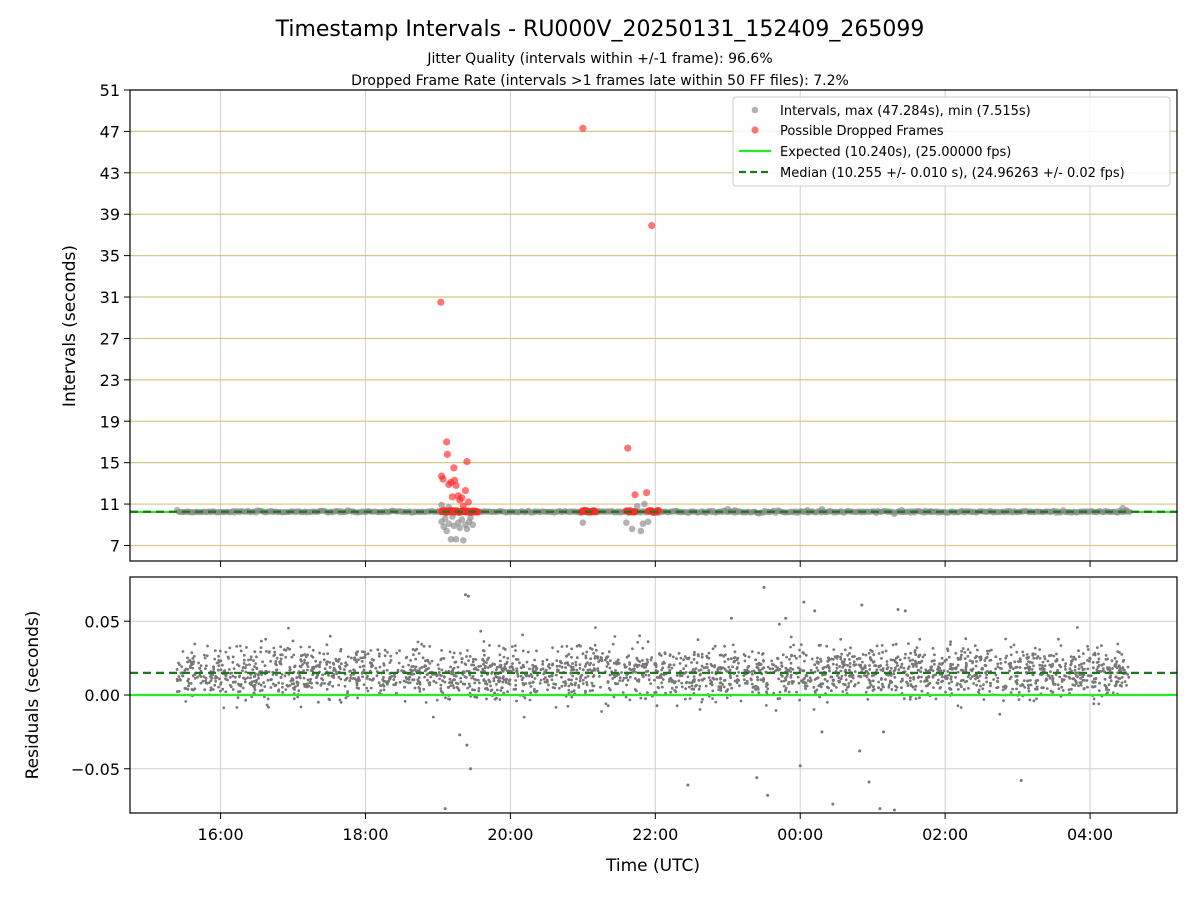 The height and width of the screenshot is (900, 1200). Describe the element at coordinates (221, 834) in the screenshot. I see `x-tick-label: 16:00` at that location.